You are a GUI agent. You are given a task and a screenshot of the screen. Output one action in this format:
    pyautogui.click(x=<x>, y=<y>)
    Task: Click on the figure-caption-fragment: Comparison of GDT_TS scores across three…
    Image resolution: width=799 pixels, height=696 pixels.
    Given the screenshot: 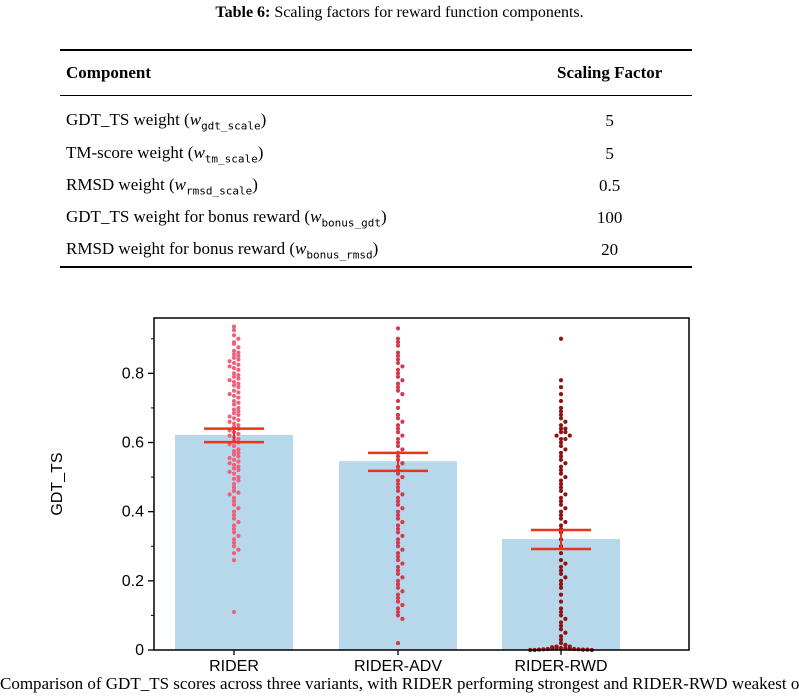 What is the action you would take?
    pyautogui.click(x=399, y=683)
    